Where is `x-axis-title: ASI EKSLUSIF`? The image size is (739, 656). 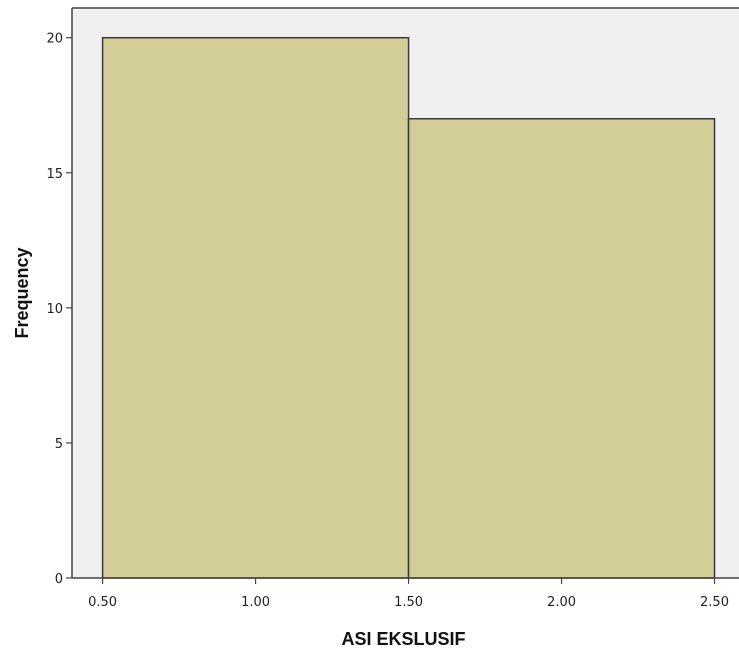
x-axis-title: ASI EKSLUSIF is located at coordinates (403, 639).